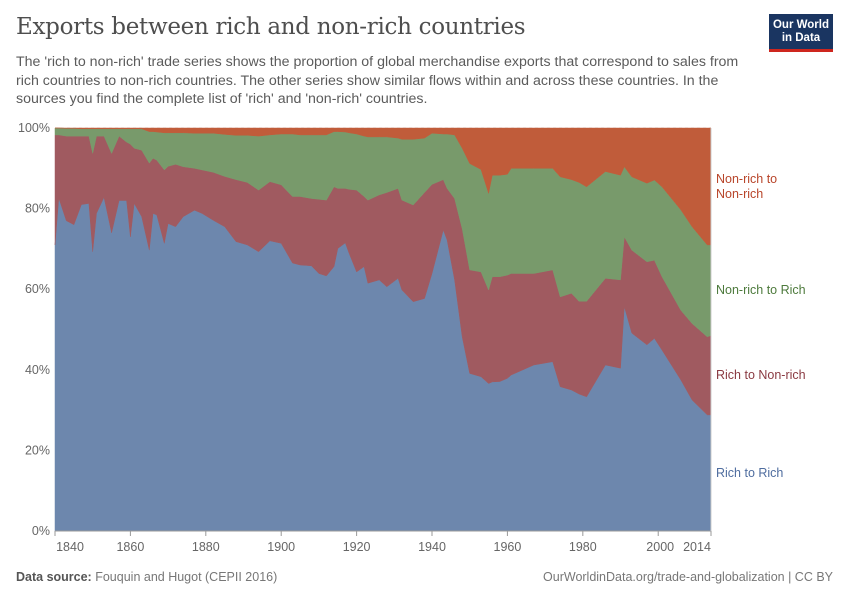 This screenshot has height=600, width=850. Describe the element at coordinates (37, 209) in the screenshot. I see `y-tick-label: 80%` at that location.